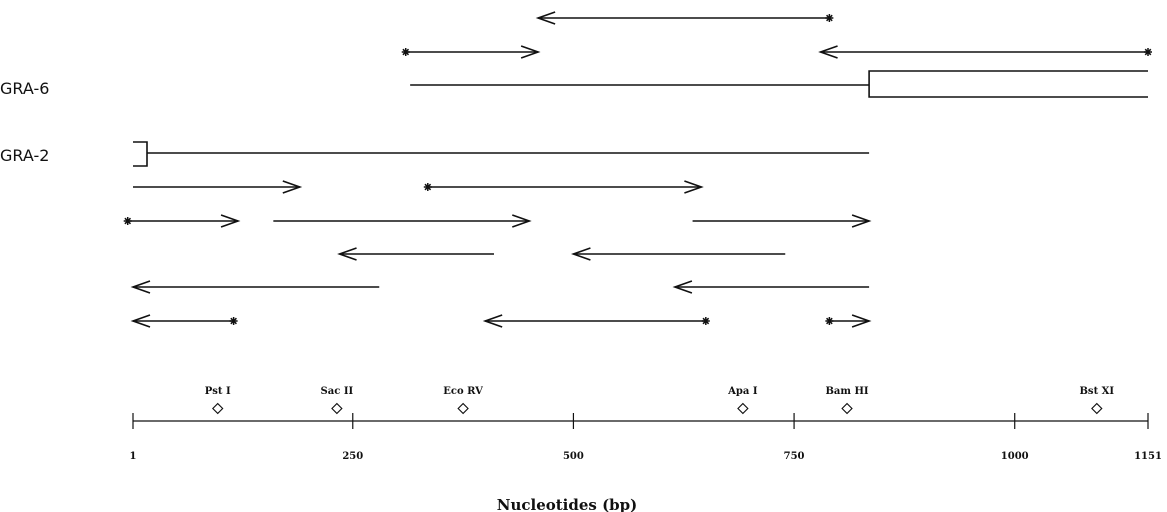 This screenshot has width=1167, height=512. What do you see at coordinates (140, 154) in the screenshot?
I see `coding-region-bracket` at bounding box center [140, 154].